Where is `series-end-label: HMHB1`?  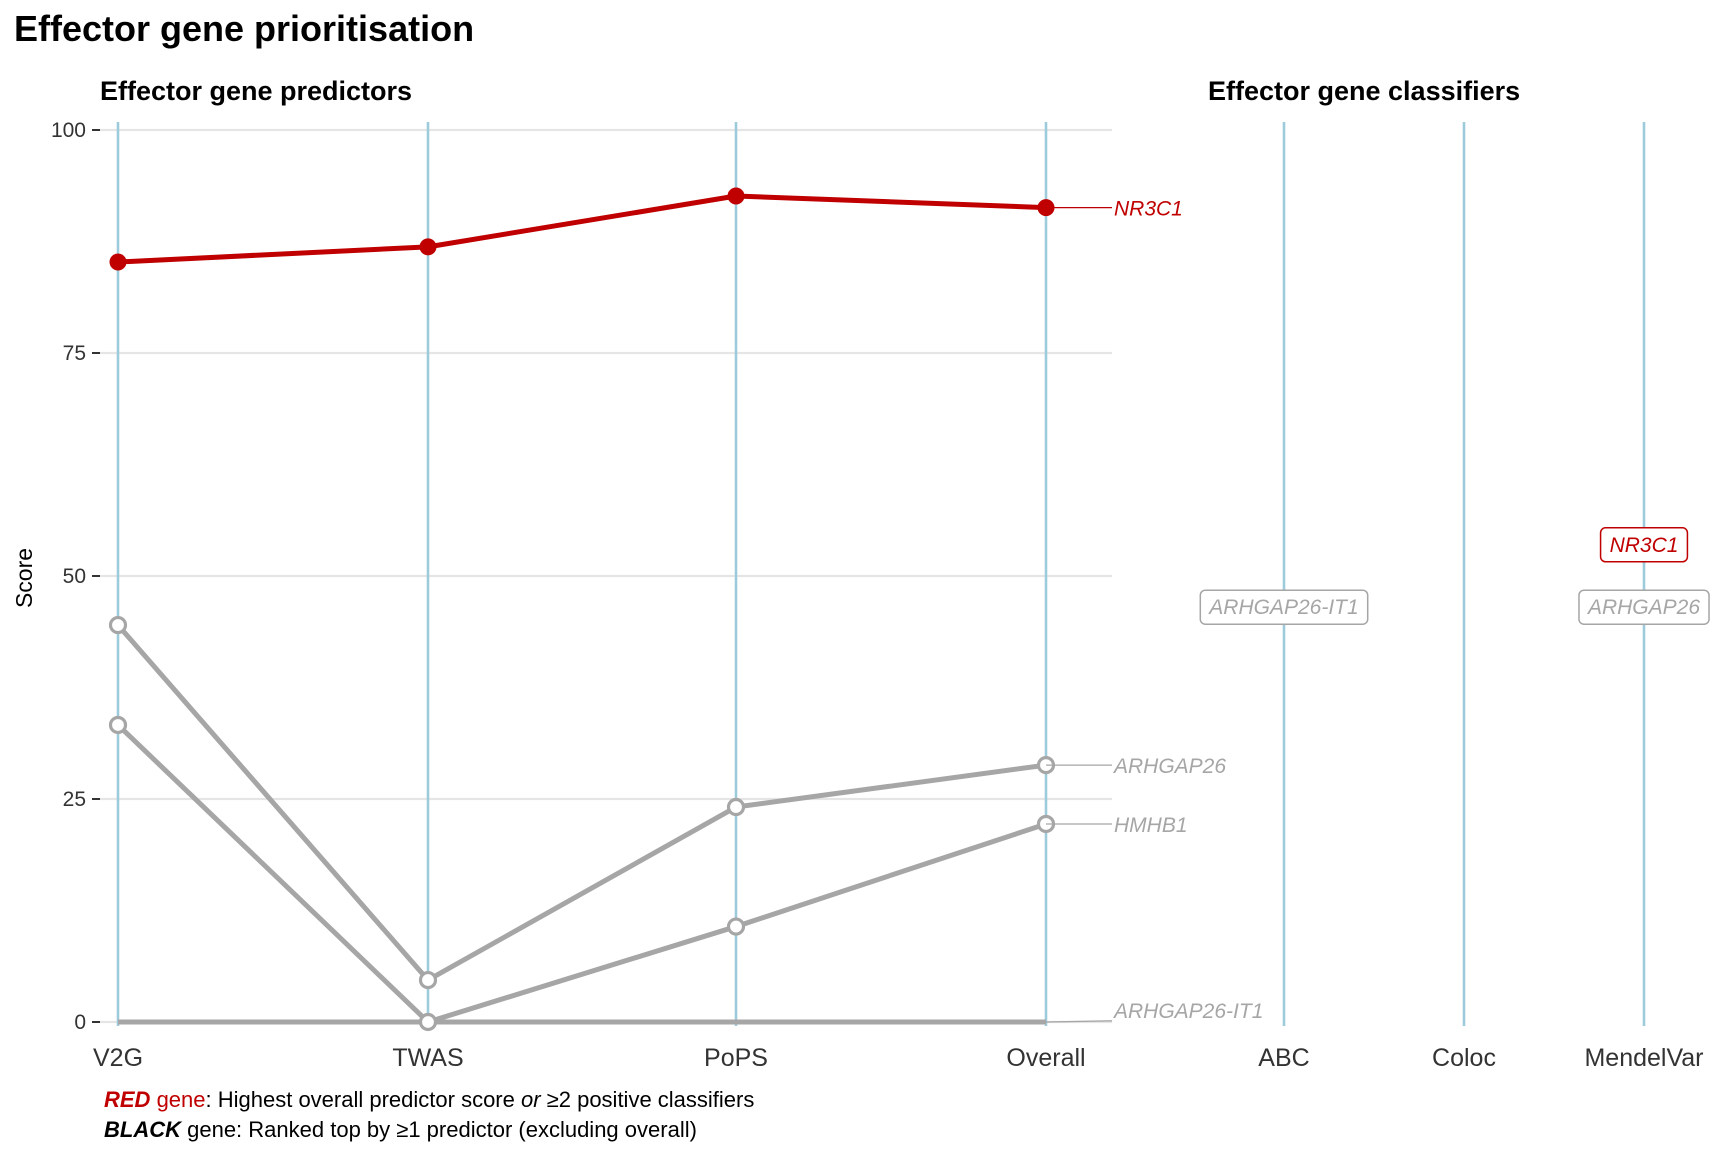
series-end-label: HMHB1 is located at coordinates (1151, 825).